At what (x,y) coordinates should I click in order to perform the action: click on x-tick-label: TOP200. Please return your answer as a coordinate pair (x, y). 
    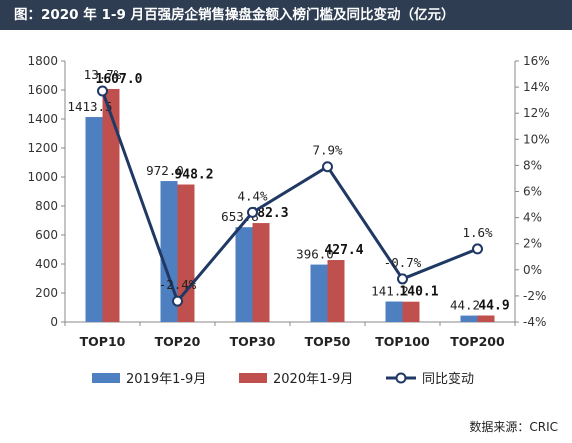
    Looking at the image, I should click on (477, 341).